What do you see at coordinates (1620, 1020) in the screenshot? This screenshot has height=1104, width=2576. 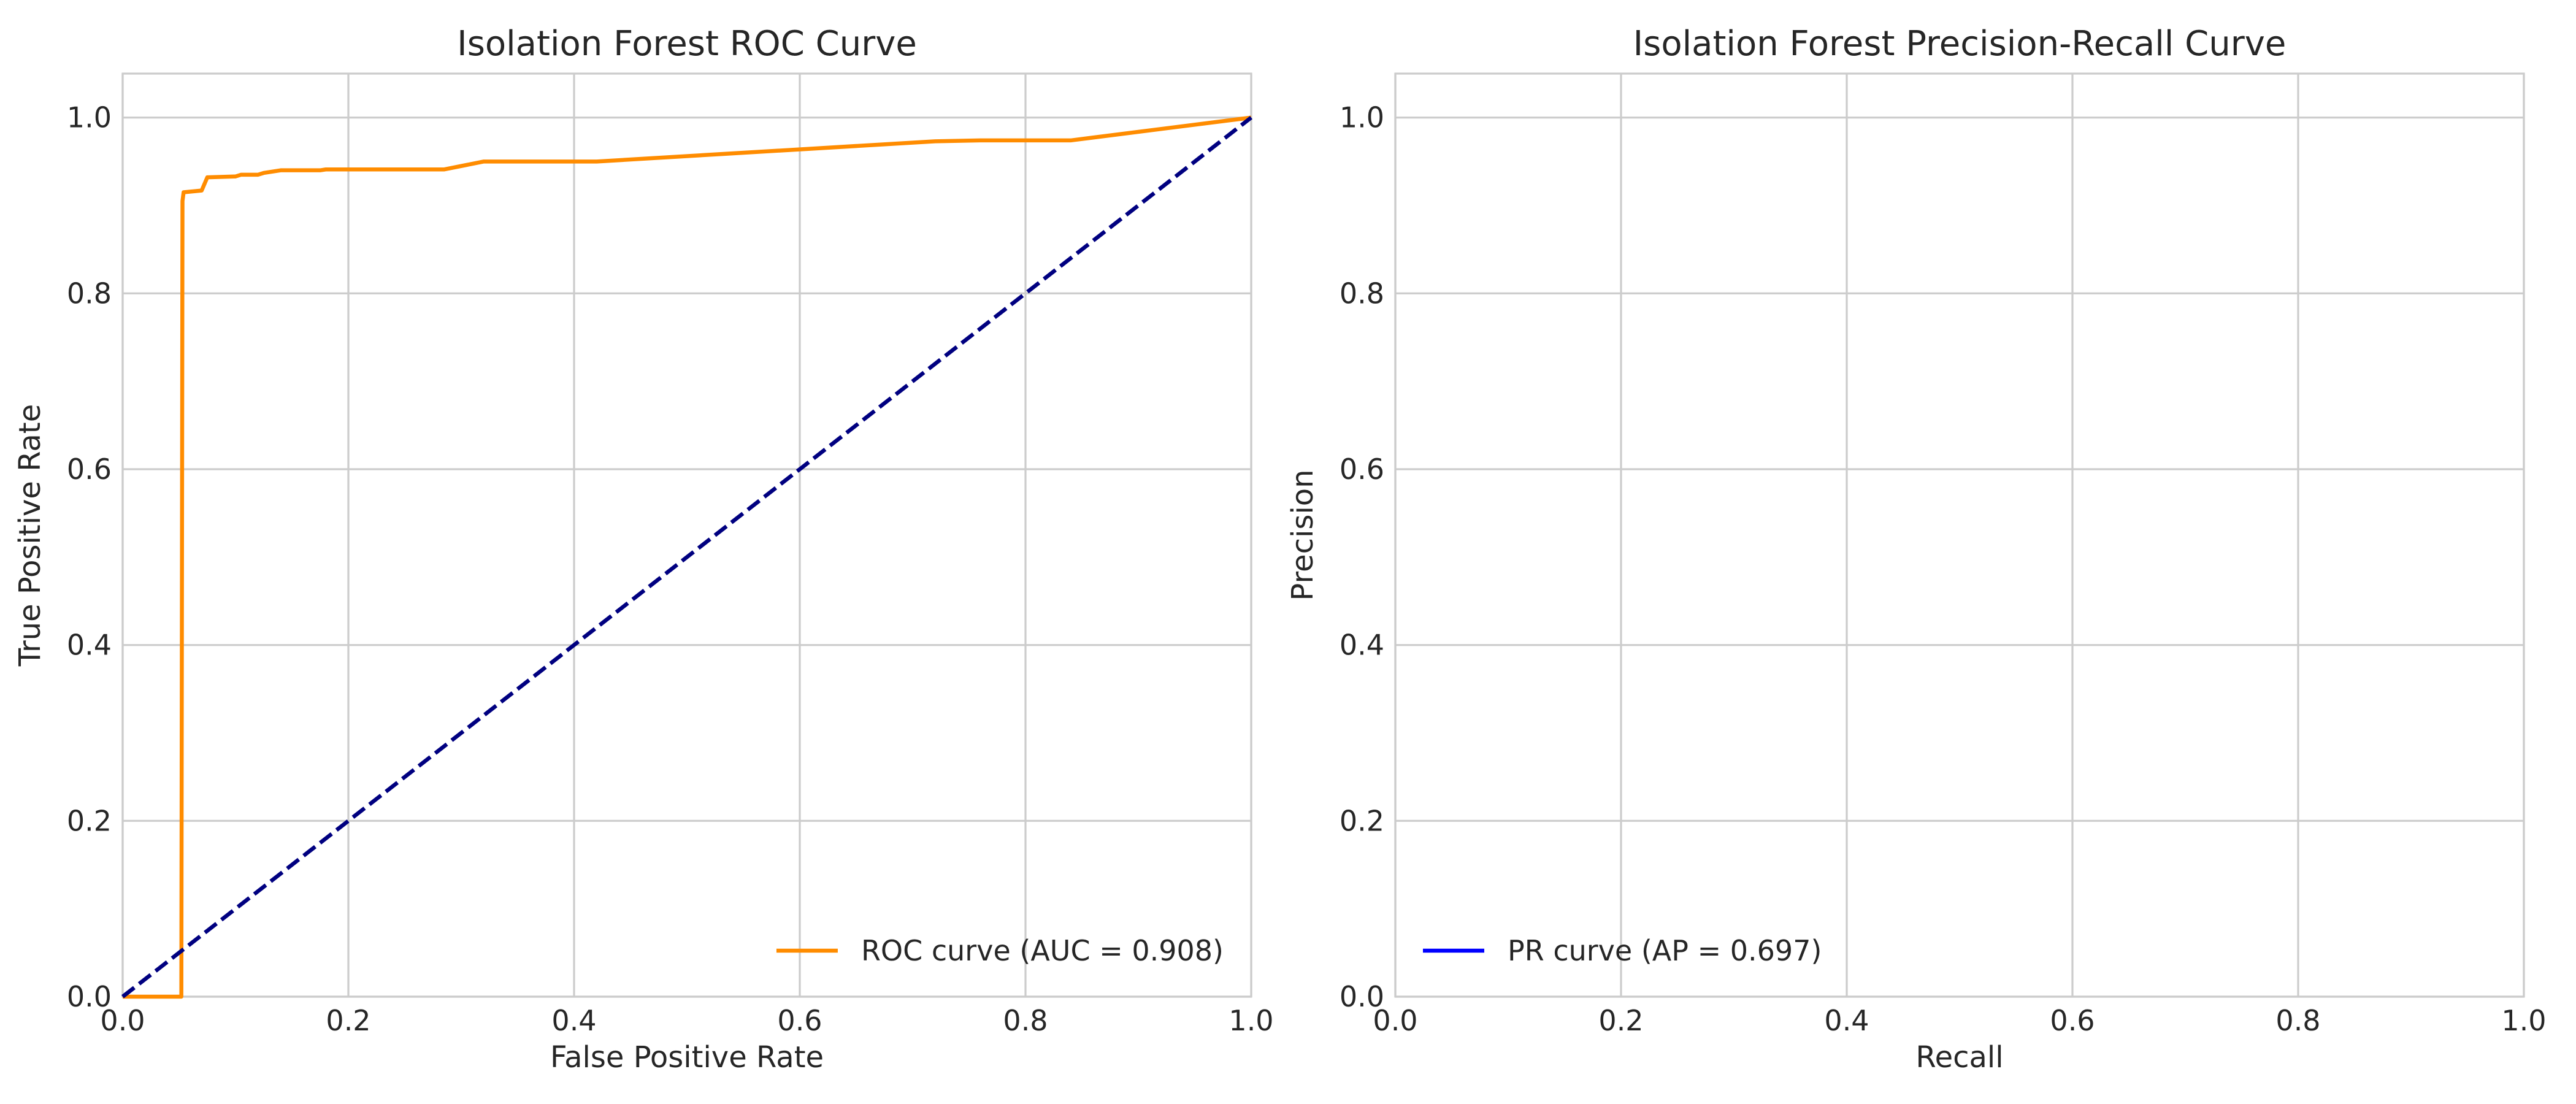 I see `pr-x-tick-label: 0.2` at bounding box center [1620, 1020].